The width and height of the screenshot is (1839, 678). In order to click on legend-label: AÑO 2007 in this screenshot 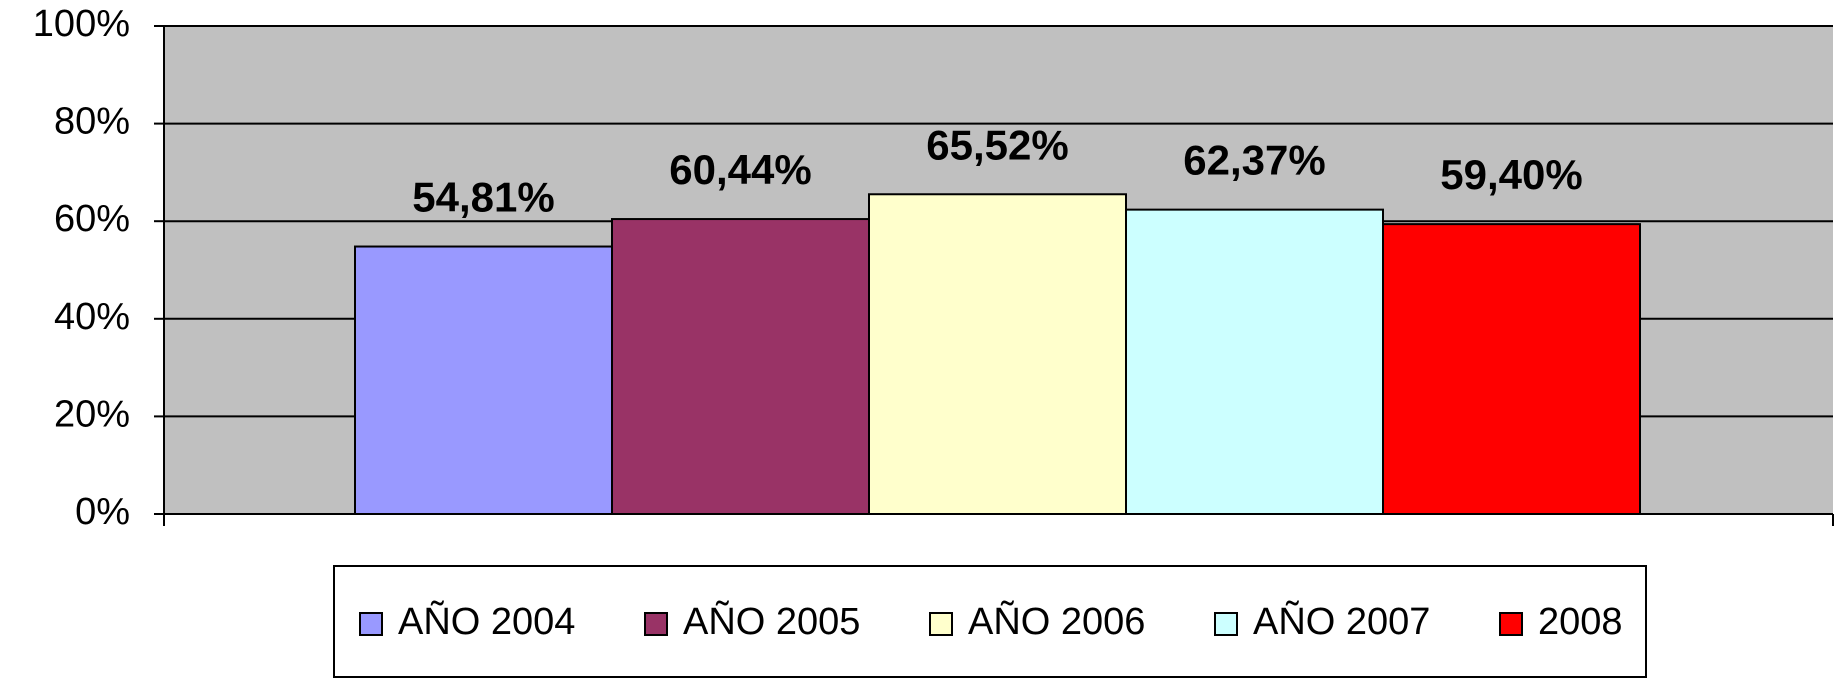, I will do `click(1341, 621)`.